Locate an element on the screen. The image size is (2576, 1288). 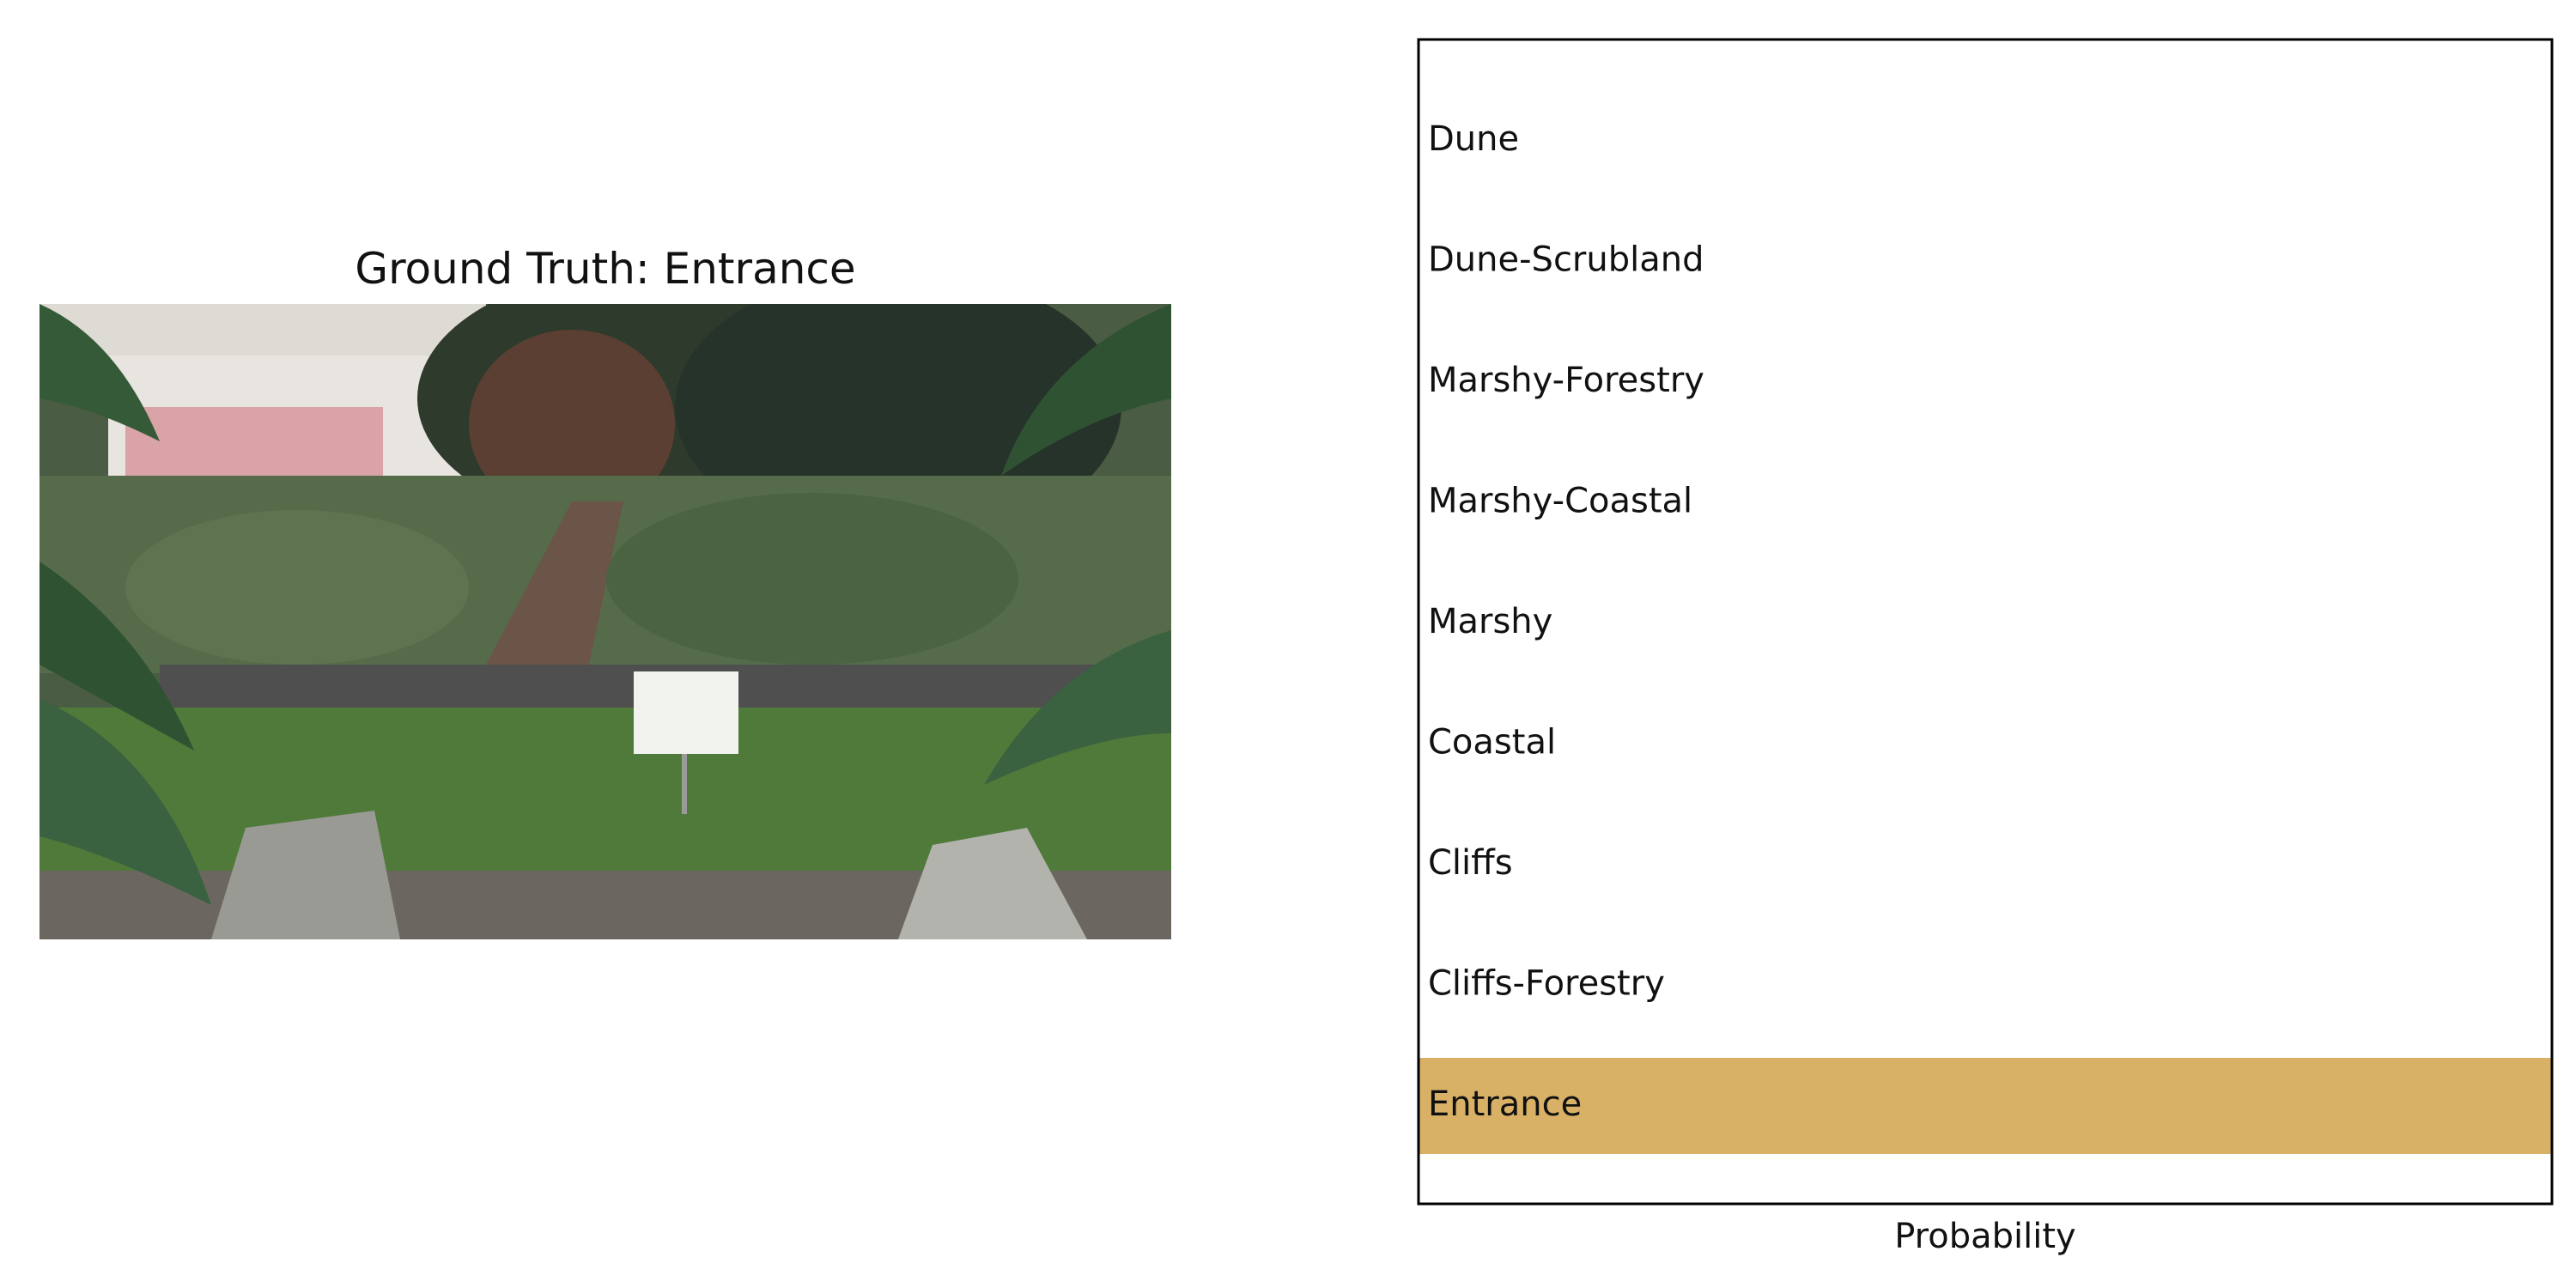
photo-title: Ground Truth: Entrance is located at coordinates (605, 269).